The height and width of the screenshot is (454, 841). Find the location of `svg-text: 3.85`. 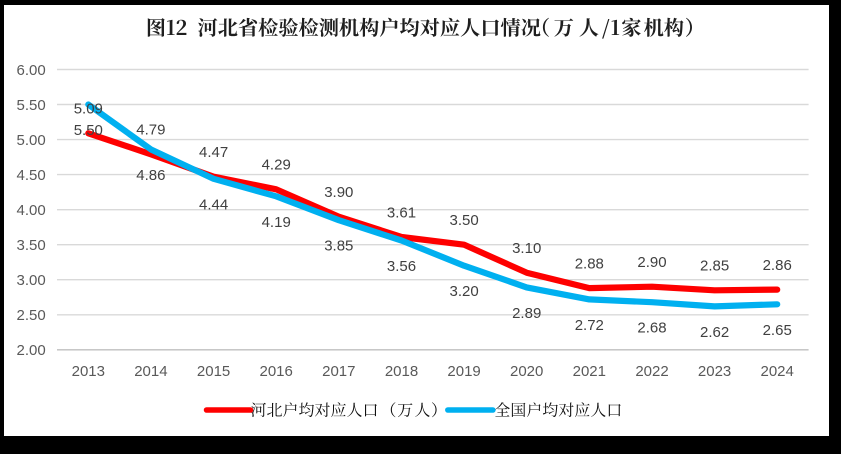

svg-text: 3.85 is located at coordinates (338, 246).